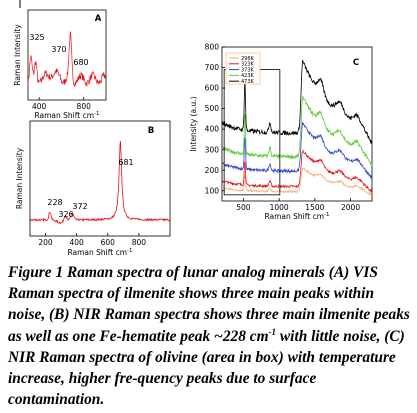 This screenshot has width=417, height=413. I want to click on panel-b-peak-label-326: 326, so click(65, 214).